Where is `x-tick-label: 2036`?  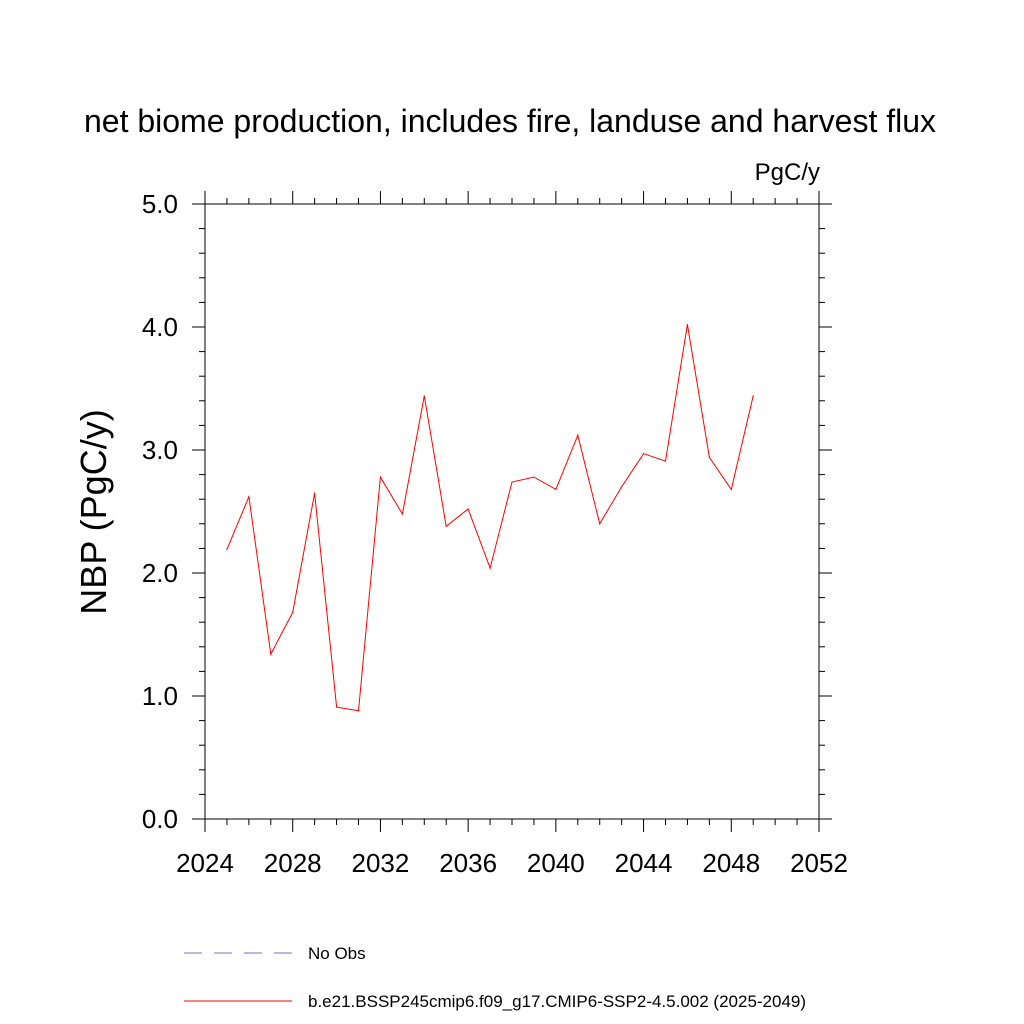 x-tick-label: 2036 is located at coordinates (468, 863).